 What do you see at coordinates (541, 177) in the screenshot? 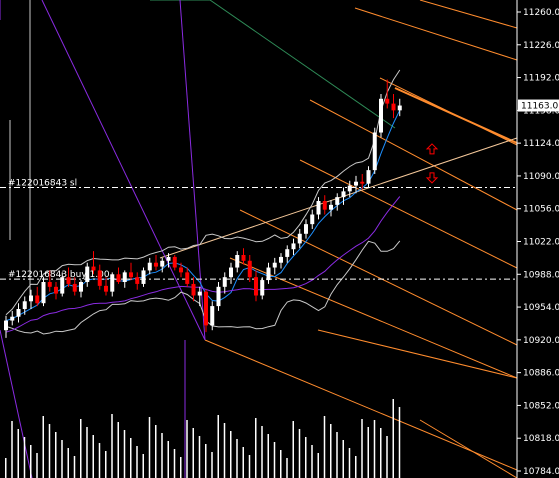
I see `price-tick-label: 11090.0` at bounding box center [541, 177].